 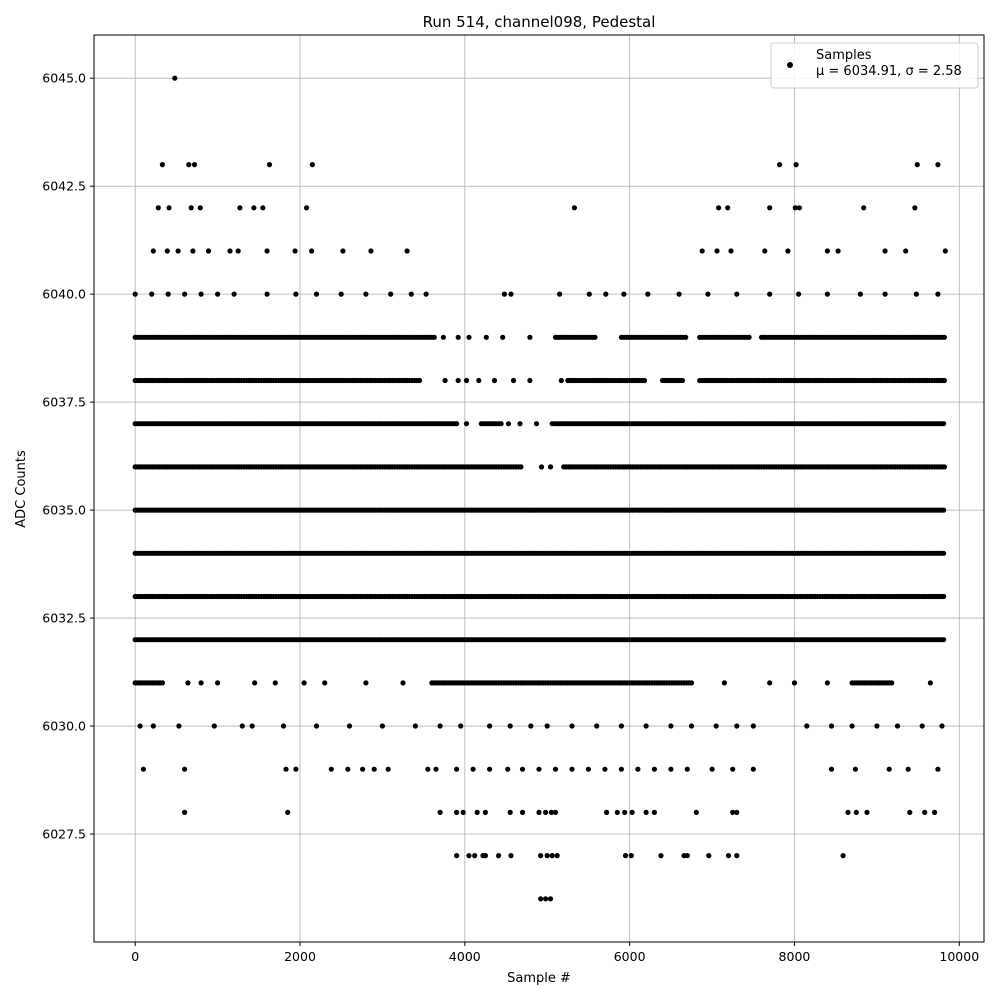 What do you see at coordinates (64, 402) in the screenshot?
I see `y-tick-label: 6037.5` at bounding box center [64, 402].